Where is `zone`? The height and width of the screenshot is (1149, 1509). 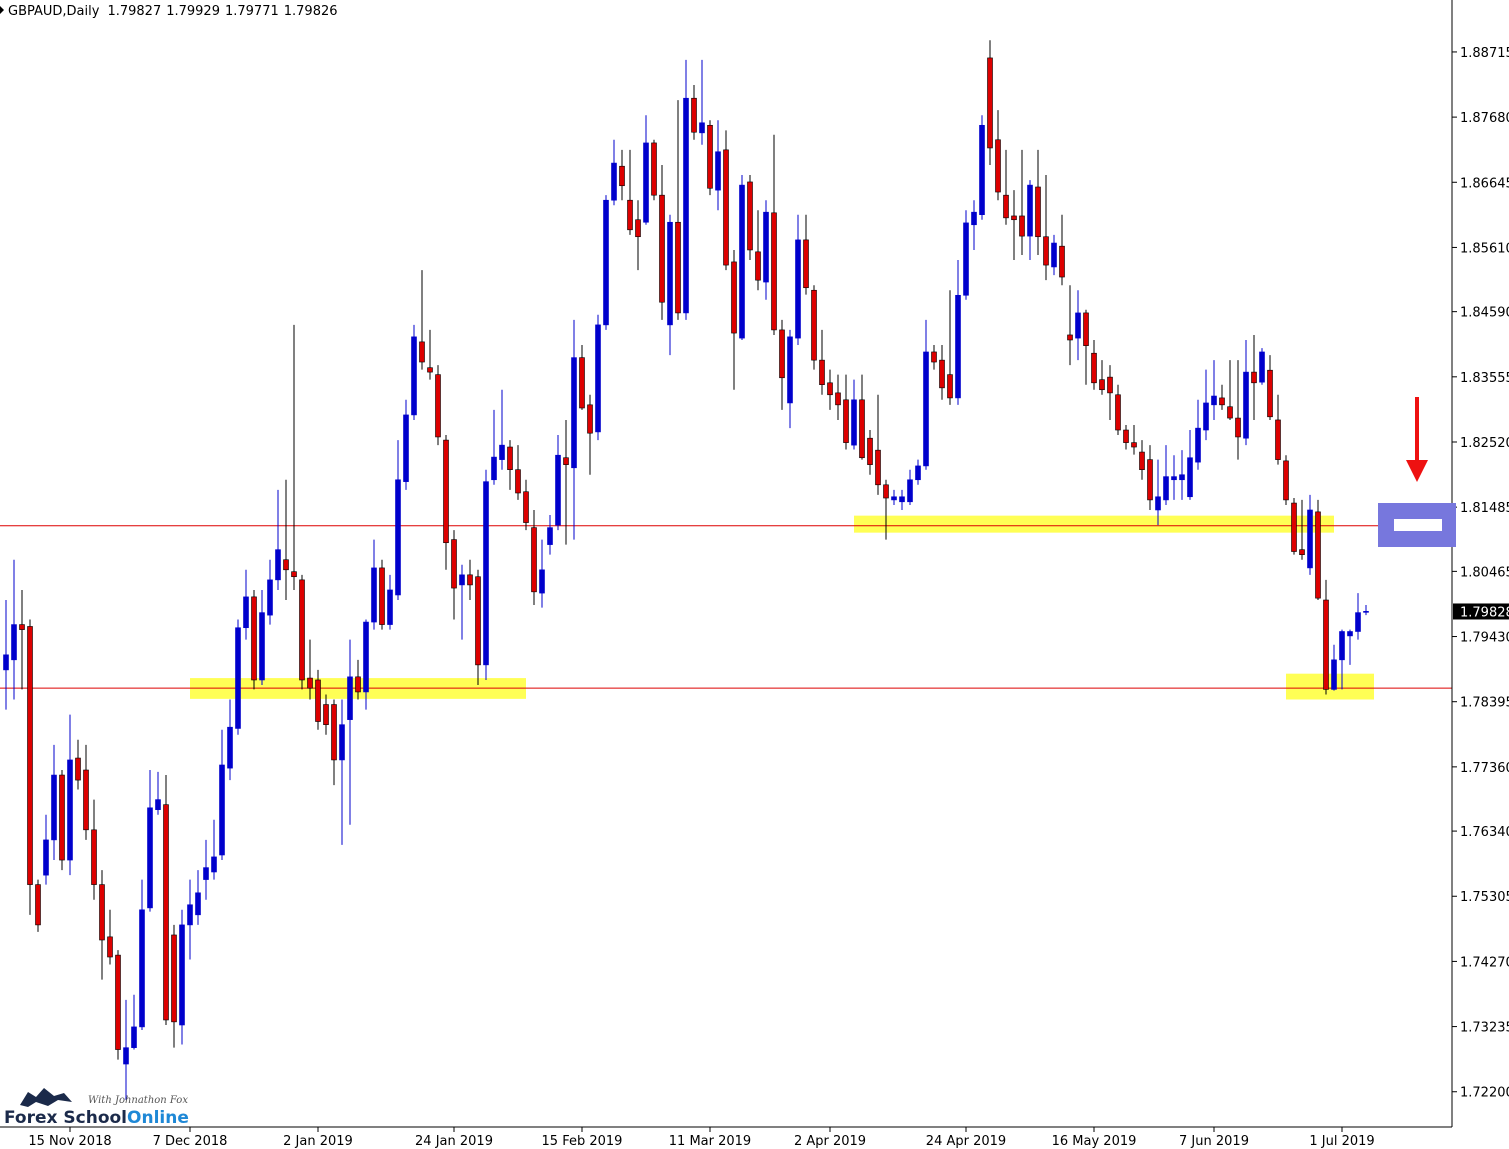 zone is located at coordinates (1330, 686).